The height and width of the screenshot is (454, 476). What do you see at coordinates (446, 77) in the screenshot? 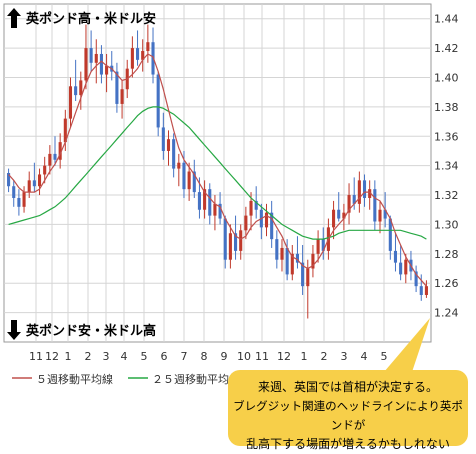
I see `y-tick-label: 1.40` at bounding box center [446, 77].